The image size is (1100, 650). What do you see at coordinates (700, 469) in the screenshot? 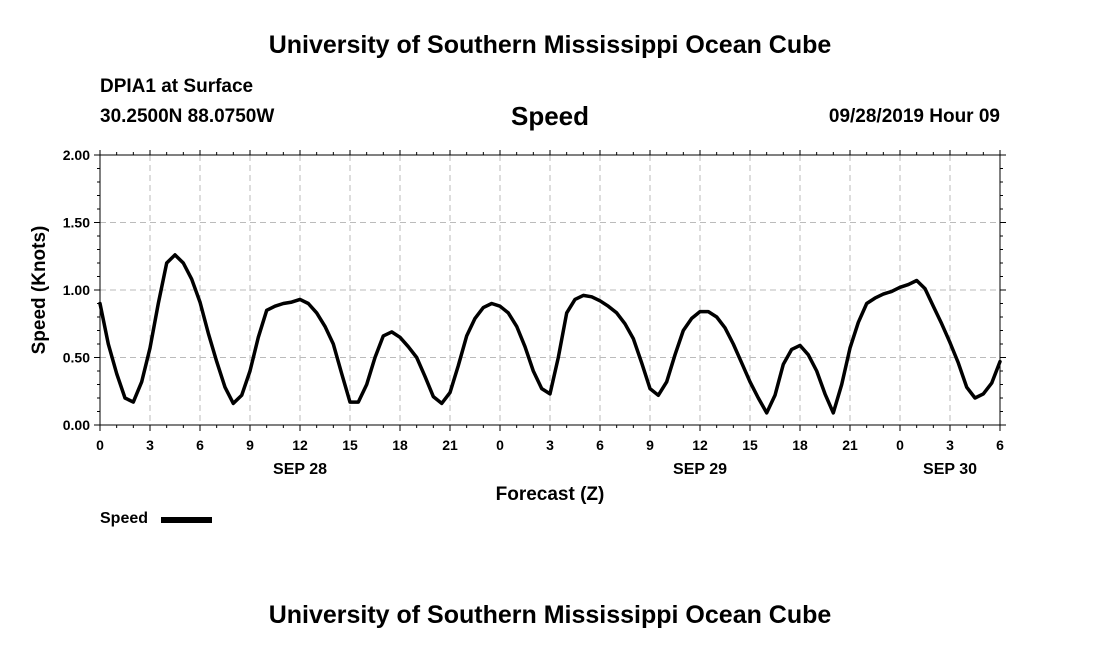
I see `date-label: SEP 29` at bounding box center [700, 469].